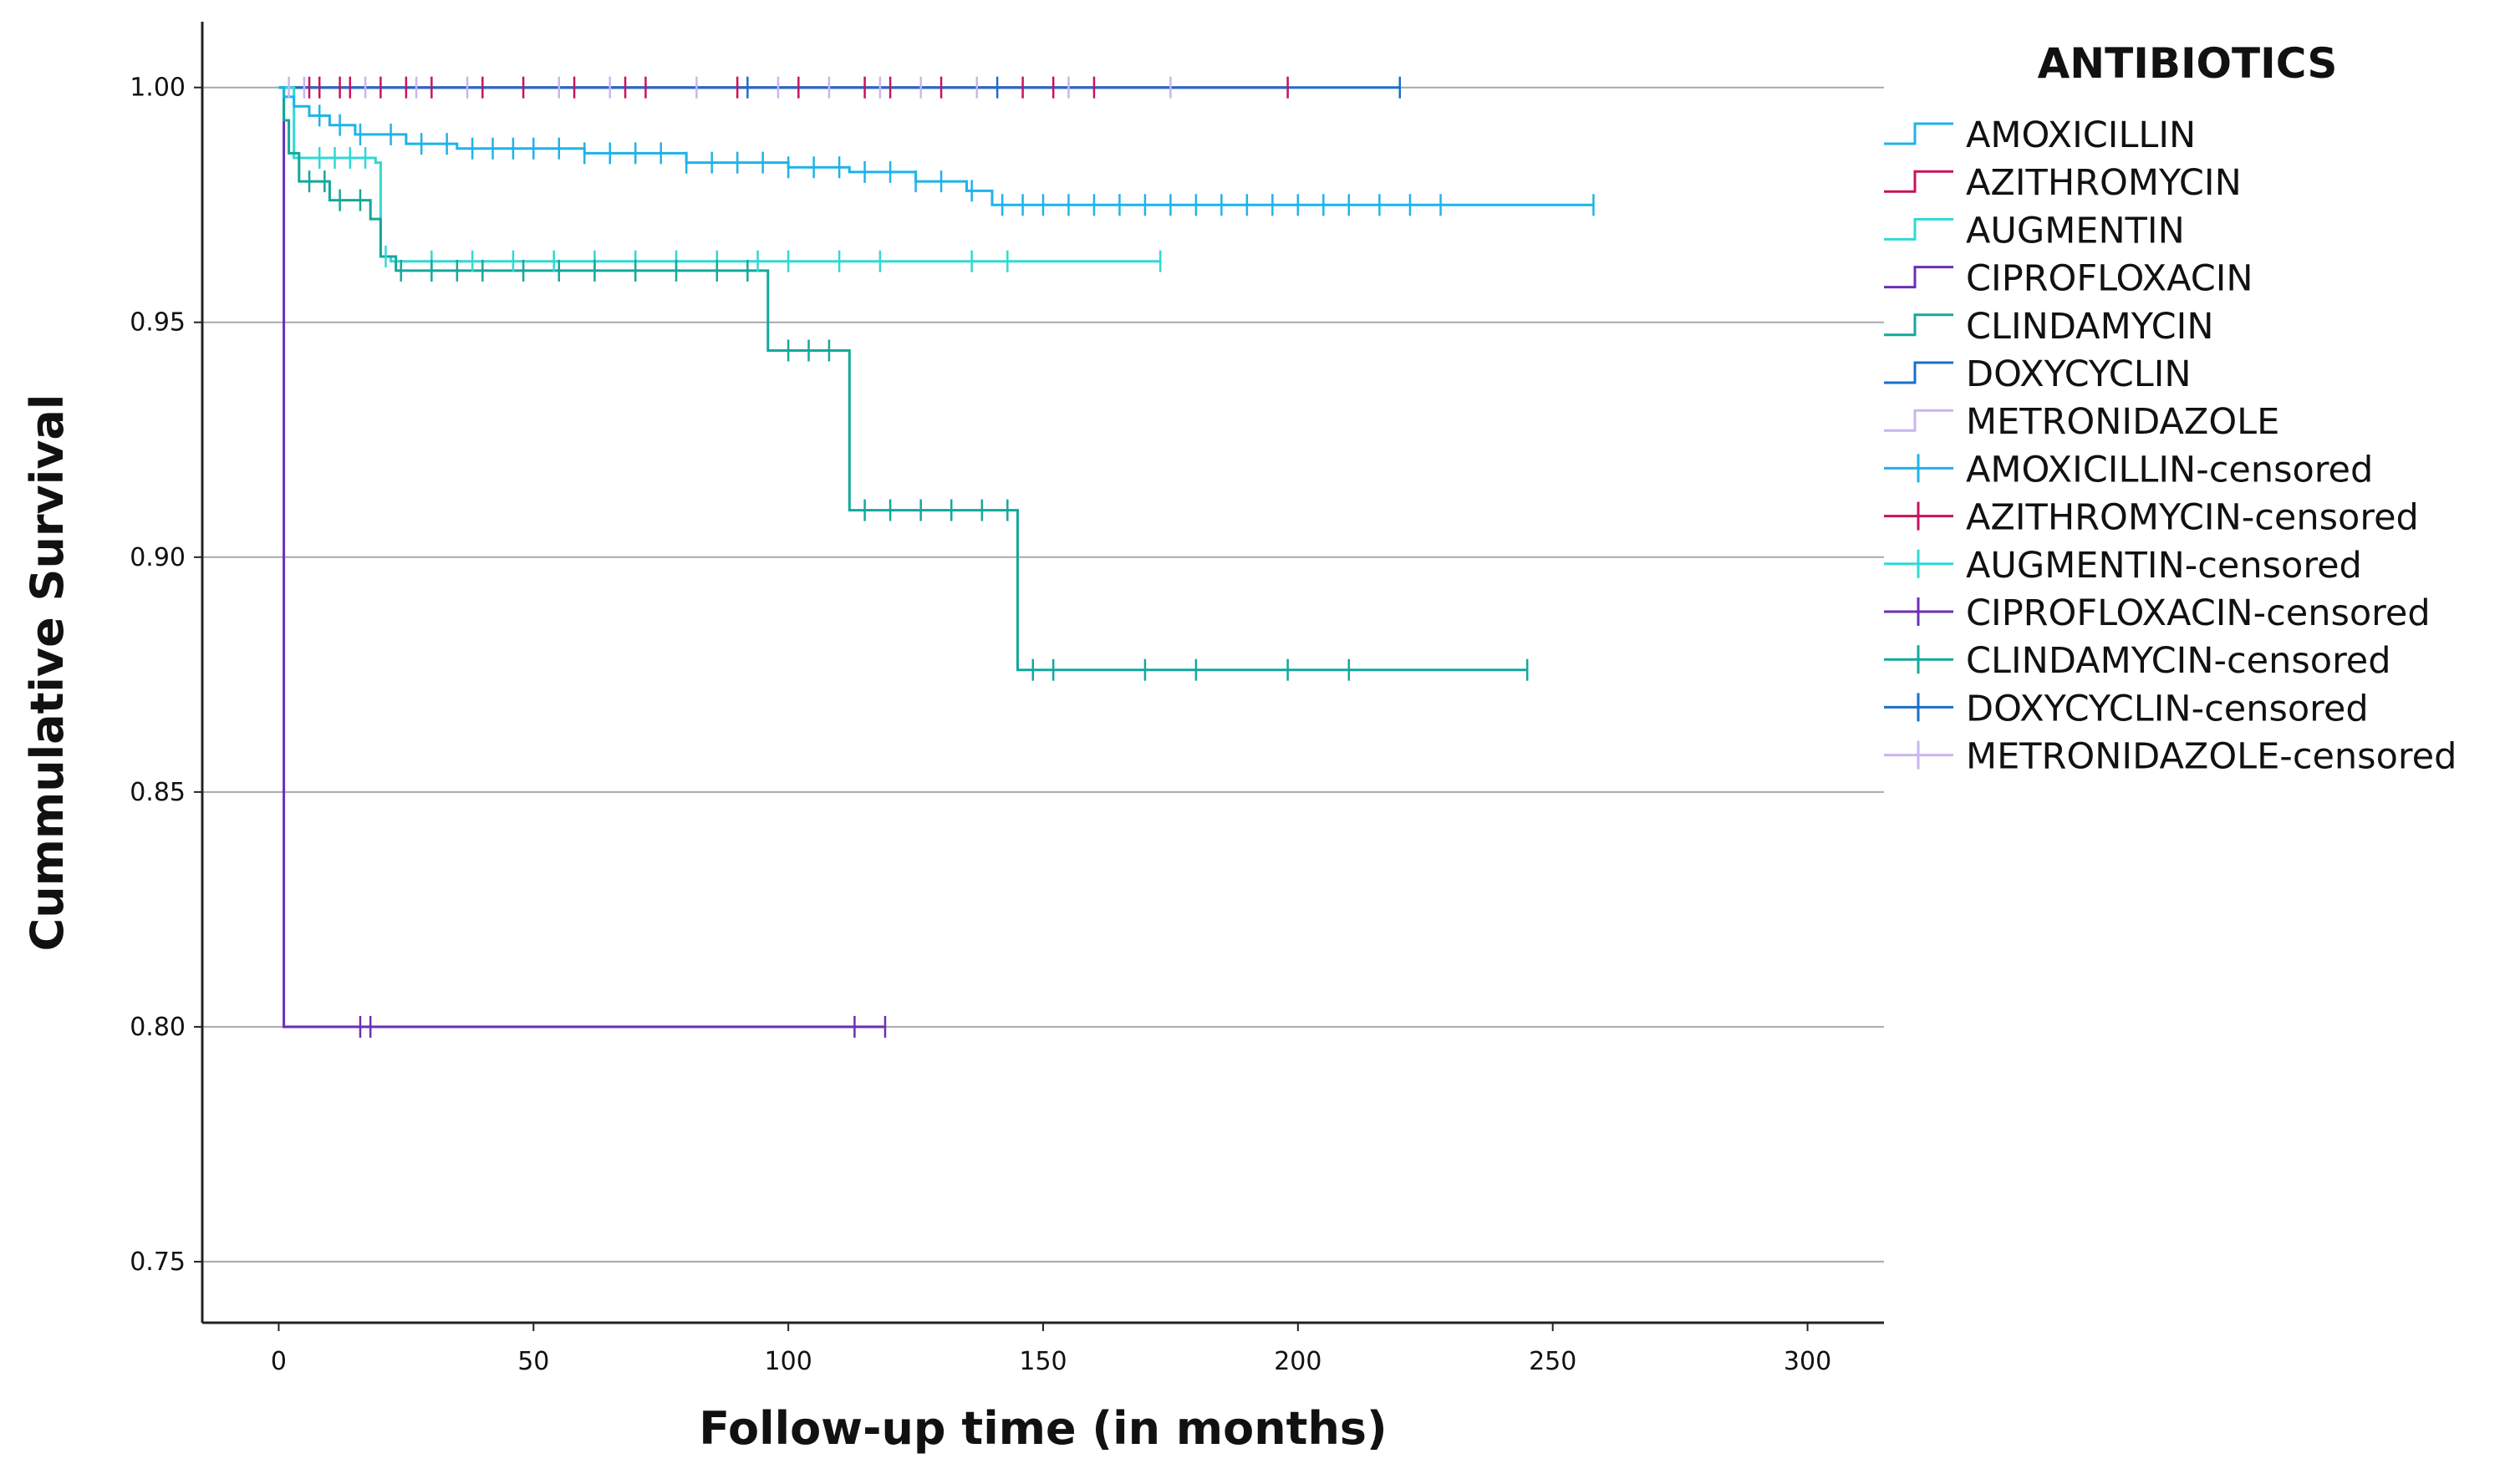  I want to click on legend-label-augmentin: AUGMENTIN, so click(2076, 231).